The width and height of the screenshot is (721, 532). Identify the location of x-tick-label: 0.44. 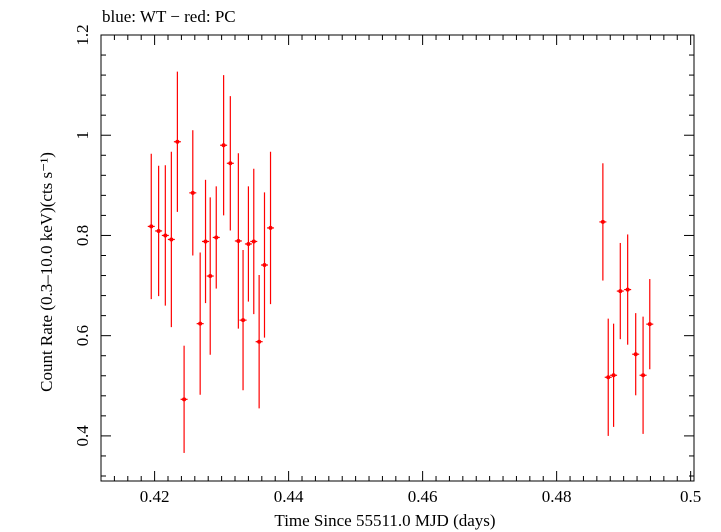
(289, 496).